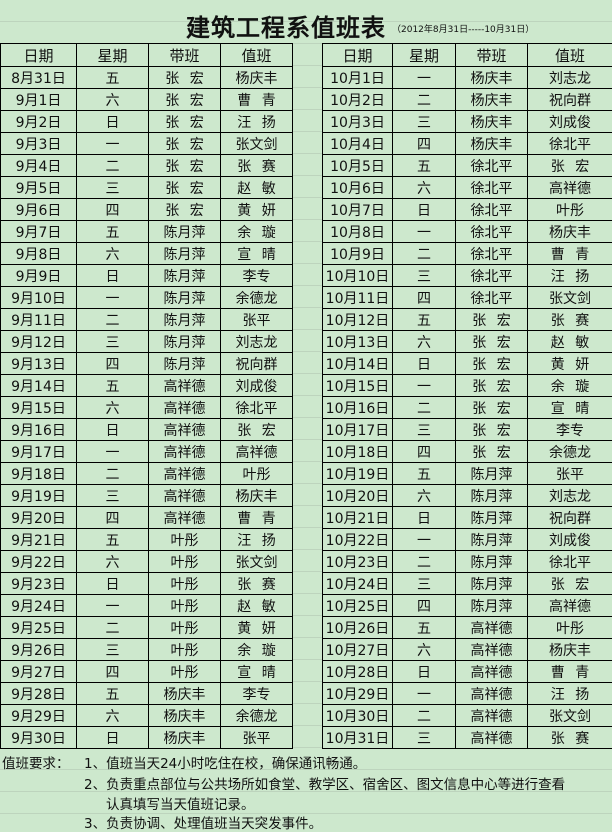 The image size is (612, 832). I want to click on date-cell: 10月8日, so click(358, 231).